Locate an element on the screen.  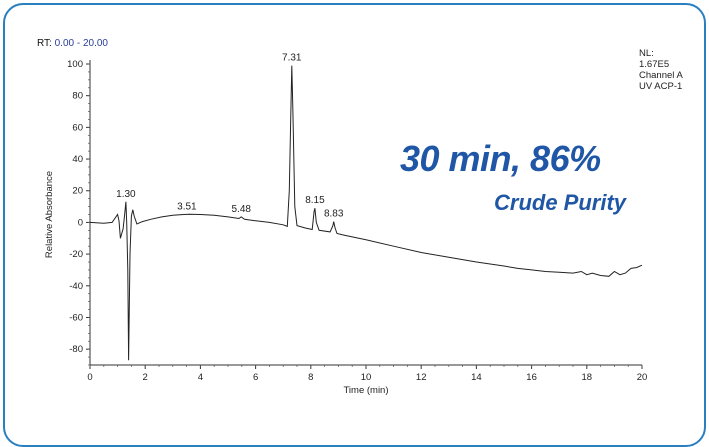
y-tick-label: 100 is located at coordinates (75, 64).